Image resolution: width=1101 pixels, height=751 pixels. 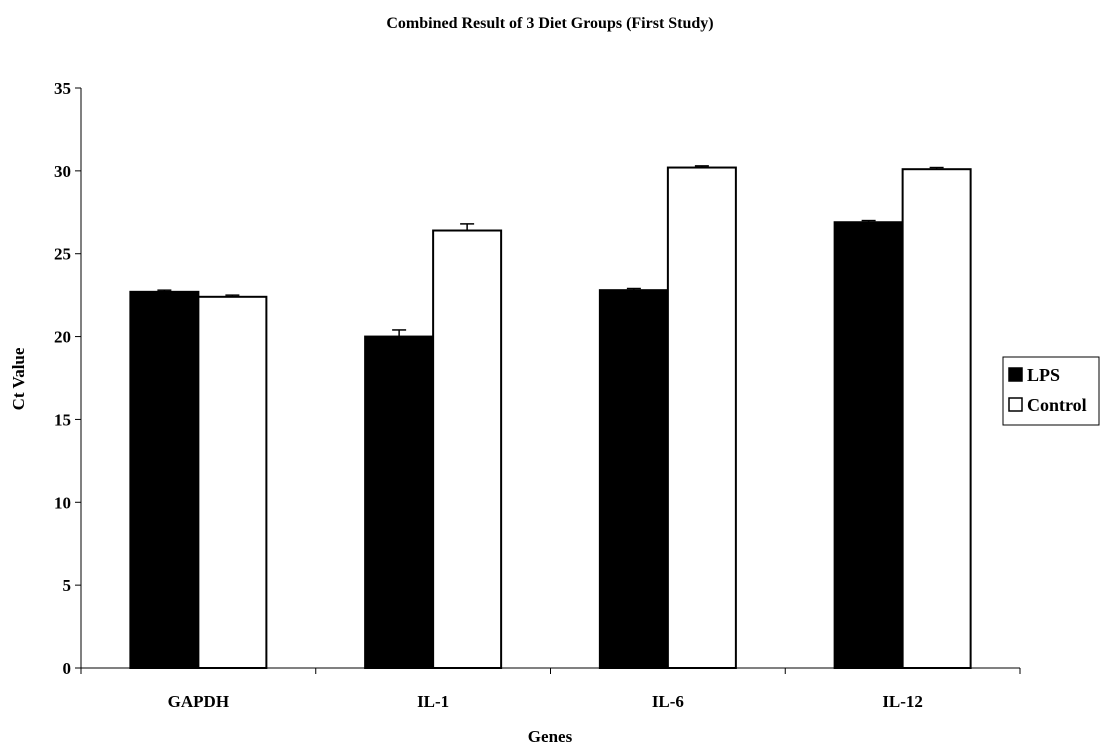 What do you see at coordinates (62, 171) in the screenshot?
I see `y-tick-label-30: 30` at bounding box center [62, 171].